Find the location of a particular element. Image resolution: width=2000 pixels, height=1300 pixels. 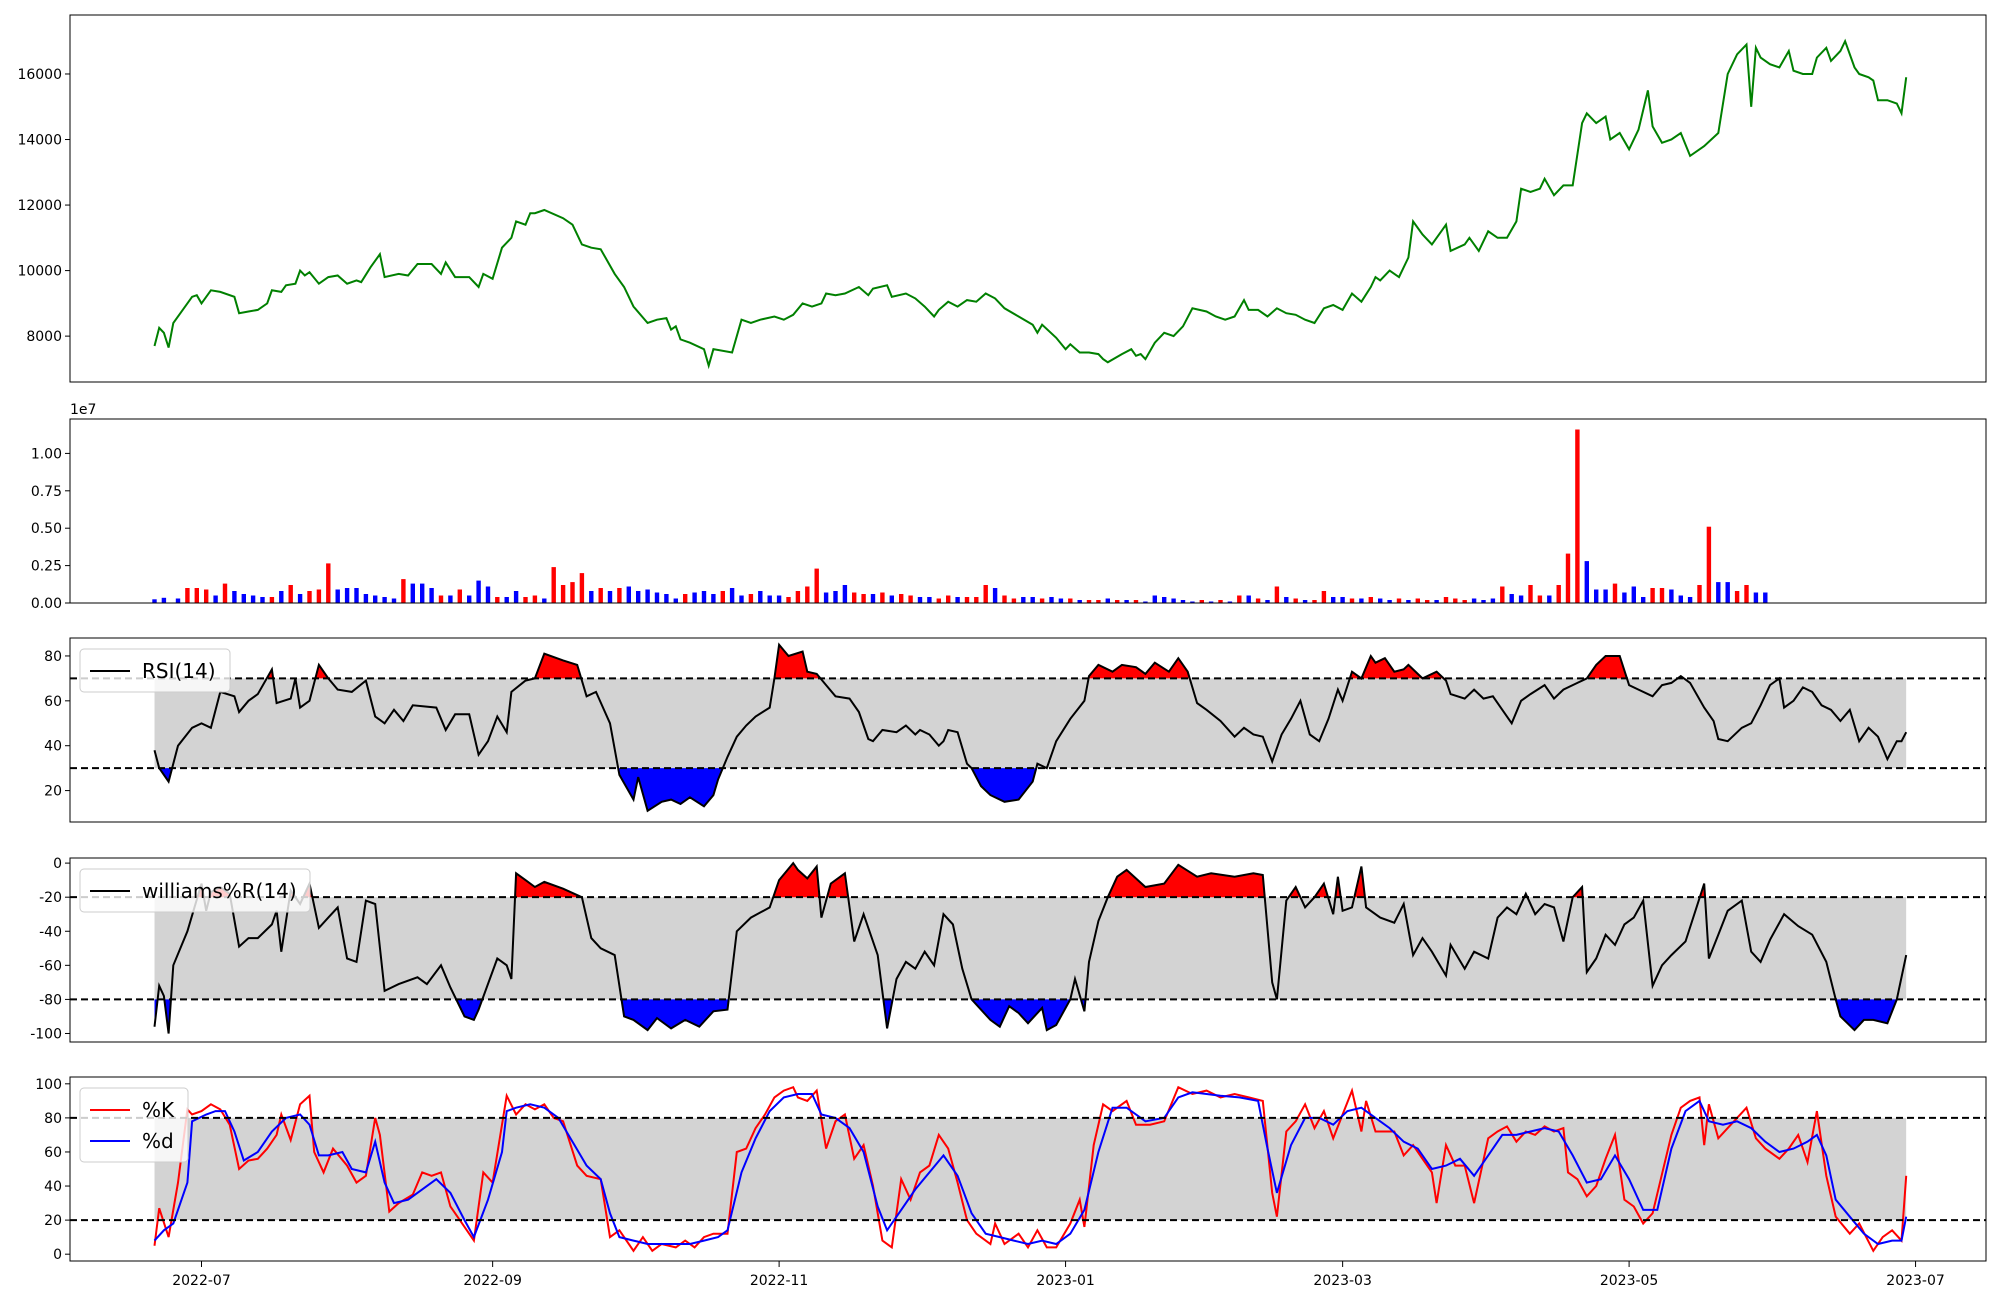

rsi-chart: 20 40 60 80 RSI(14) is located at coordinates (1015, 730).